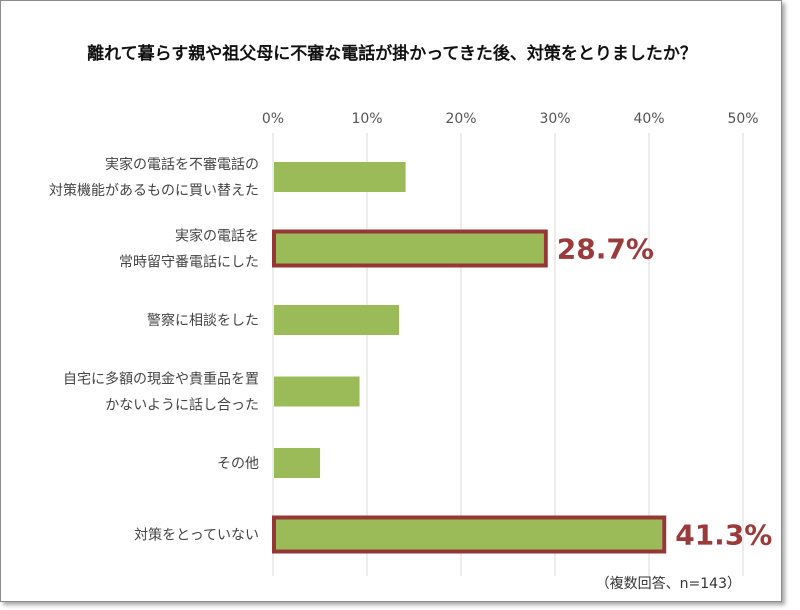 This screenshot has height=610, width=800. I want to click on x-tick-label: 30%, so click(554, 119).